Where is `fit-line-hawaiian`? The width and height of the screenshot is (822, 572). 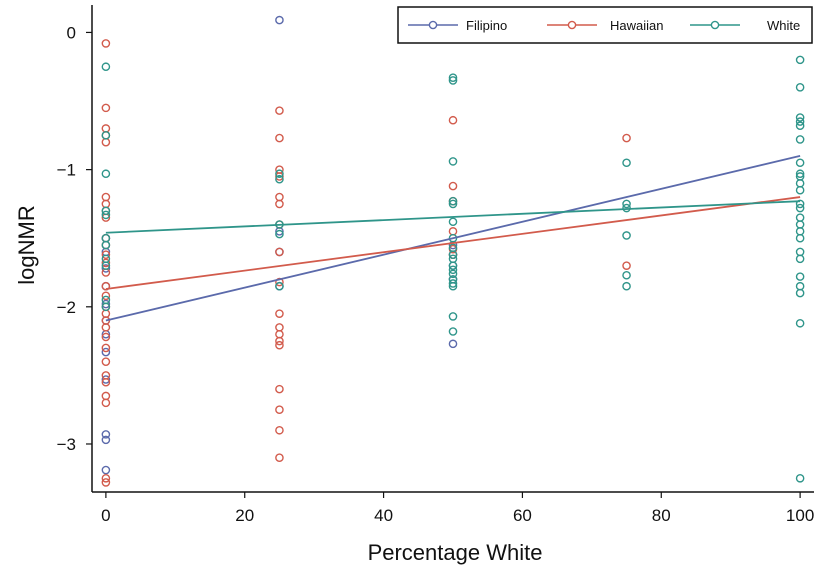
fit-line-hawaiian is located at coordinates (453, 243).